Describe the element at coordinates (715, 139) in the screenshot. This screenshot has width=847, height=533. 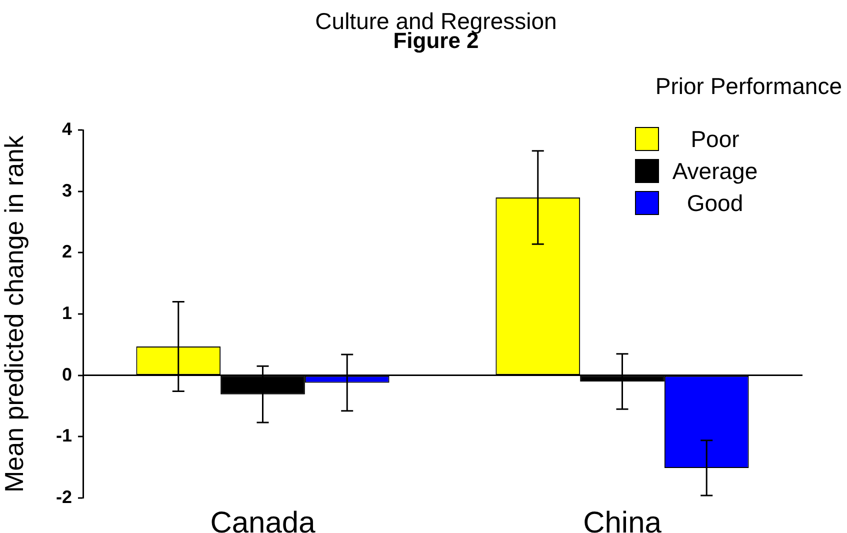
I see `legend-label: Poor` at that location.